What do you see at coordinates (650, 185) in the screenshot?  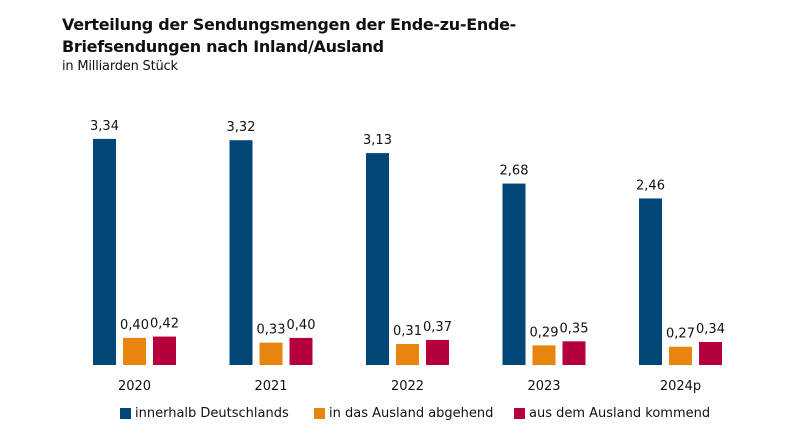 I see `data-label: 2,46` at bounding box center [650, 185].